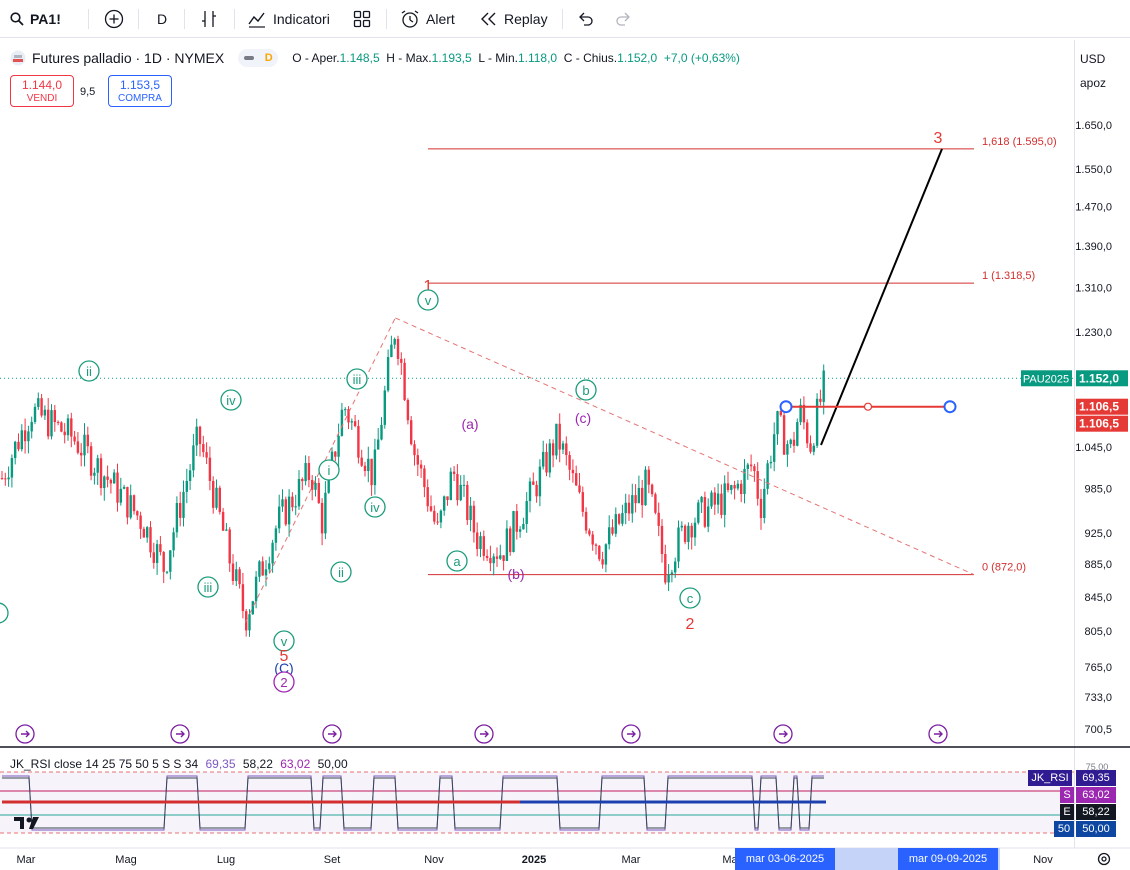  I want to click on symbol-label: PA1!, so click(45, 19).